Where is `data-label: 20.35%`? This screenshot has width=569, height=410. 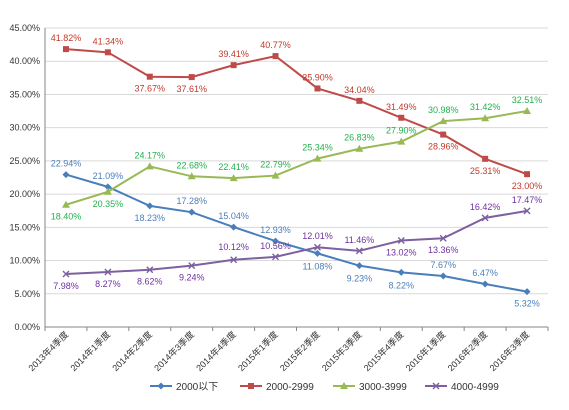 data-label: 20.35% is located at coordinates (108, 204).